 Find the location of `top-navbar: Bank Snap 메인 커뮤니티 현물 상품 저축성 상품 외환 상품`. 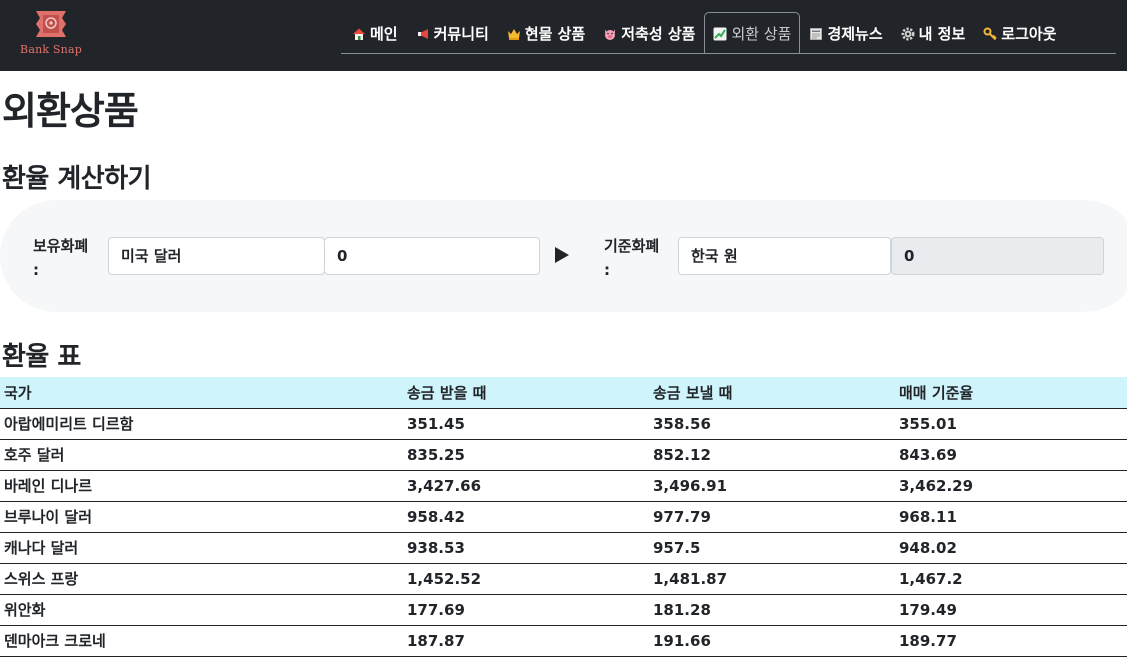

top-navbar: Bank Snap 메인 커뮤니티 현물 상품 저축성 상품 외환 상품 is located at coordinates (563, 35).